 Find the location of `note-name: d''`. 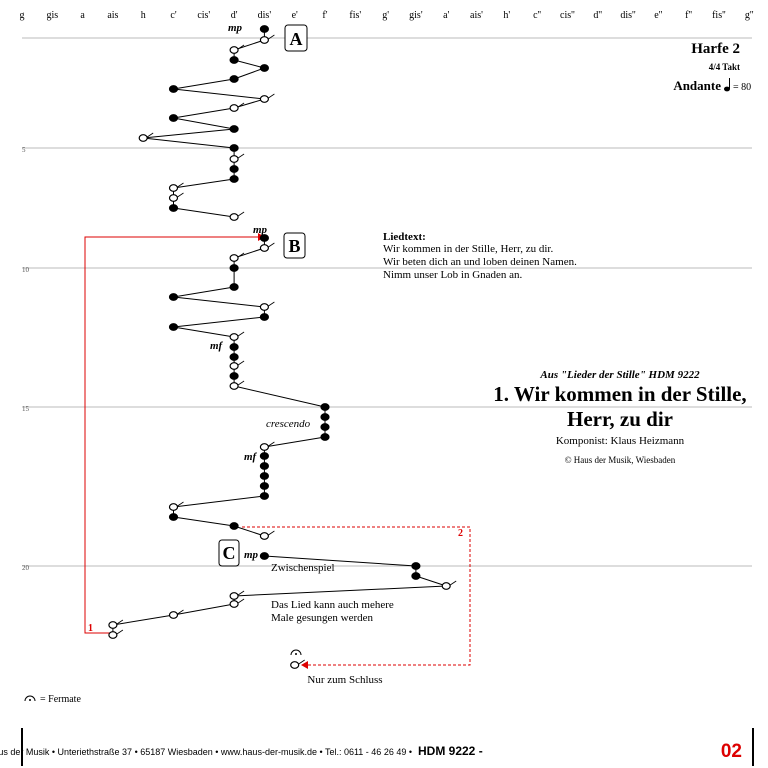

note-name: d'' is located at coordinates (597, 15).